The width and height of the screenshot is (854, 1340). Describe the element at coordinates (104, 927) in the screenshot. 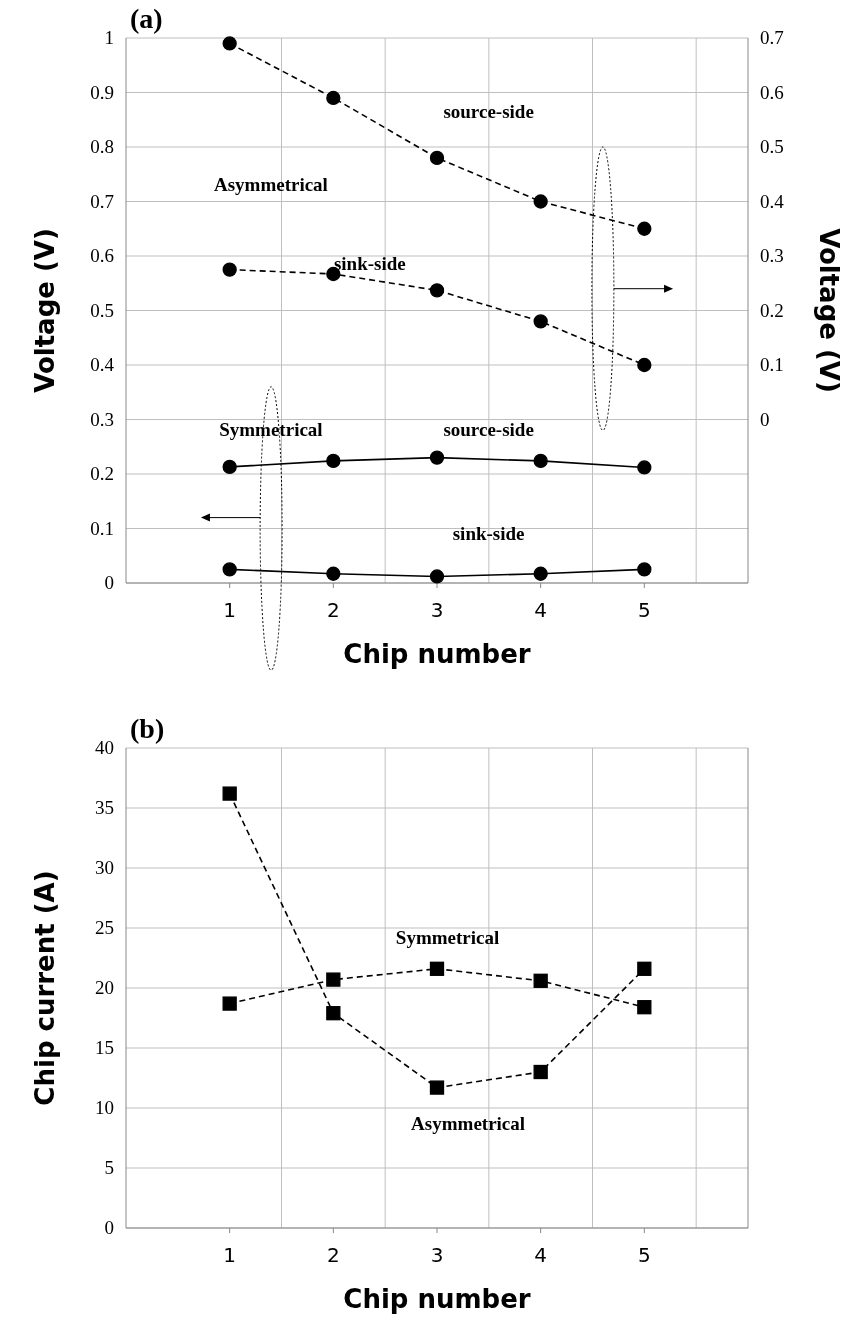

I see `y-tick-label: 25` at that location.